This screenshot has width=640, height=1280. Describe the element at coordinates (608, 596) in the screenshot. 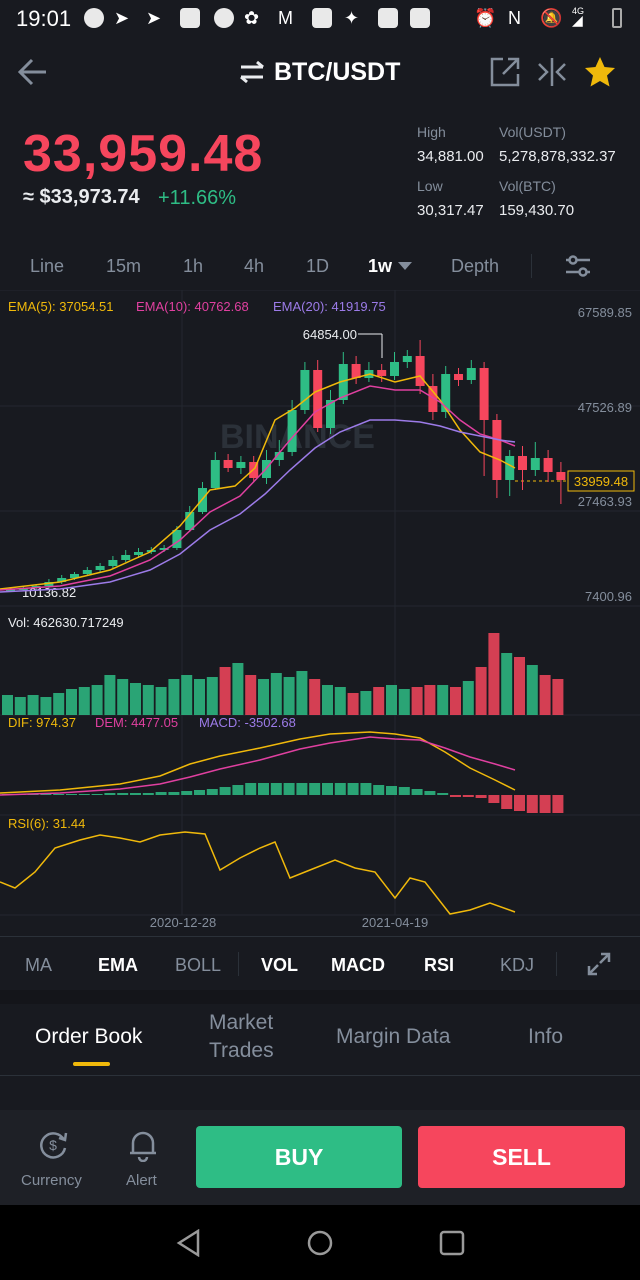

I see `y-tick-4: 7400.96` at that location.